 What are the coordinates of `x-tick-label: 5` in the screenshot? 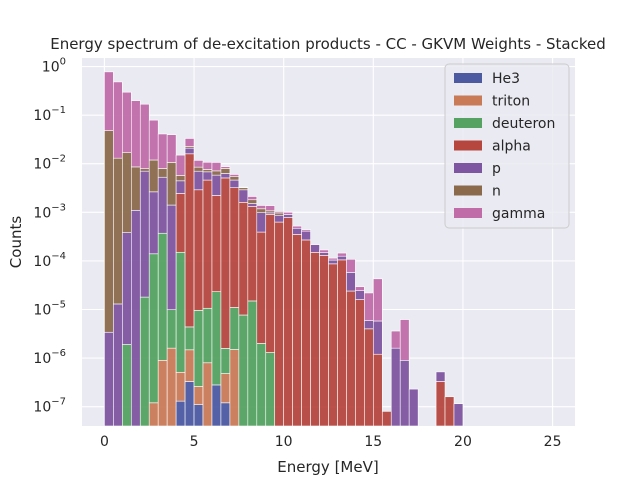 It's located at (194, 442).